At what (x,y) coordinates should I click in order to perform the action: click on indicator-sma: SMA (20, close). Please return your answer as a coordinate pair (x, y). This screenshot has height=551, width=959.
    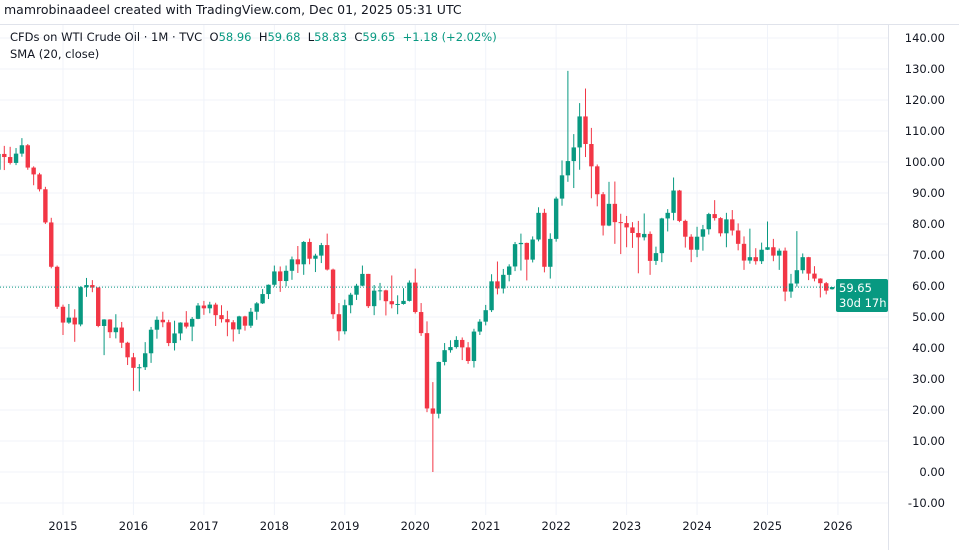
    Looking at the image, I should click on (55, 54).